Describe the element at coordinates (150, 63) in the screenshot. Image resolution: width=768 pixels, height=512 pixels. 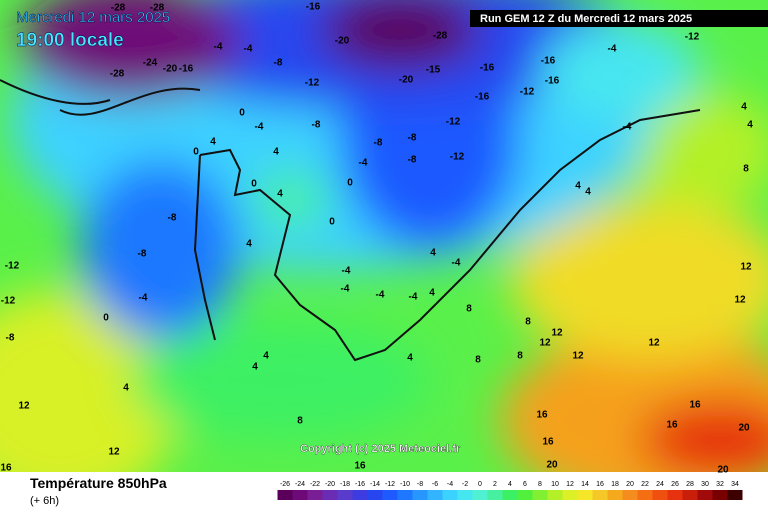
I see `contour-label: -24` at that location.